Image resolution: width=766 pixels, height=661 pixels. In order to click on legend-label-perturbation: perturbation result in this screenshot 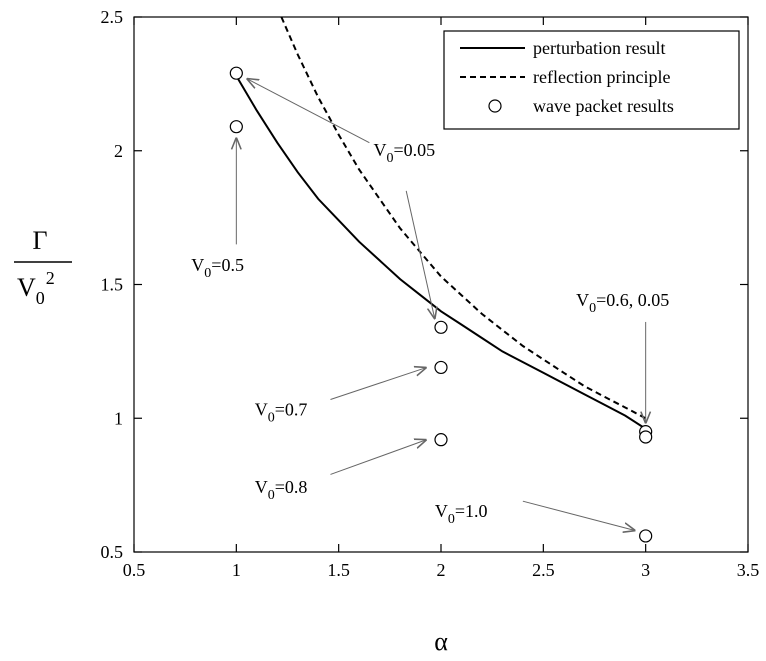, I will do `click(599, 48)`.